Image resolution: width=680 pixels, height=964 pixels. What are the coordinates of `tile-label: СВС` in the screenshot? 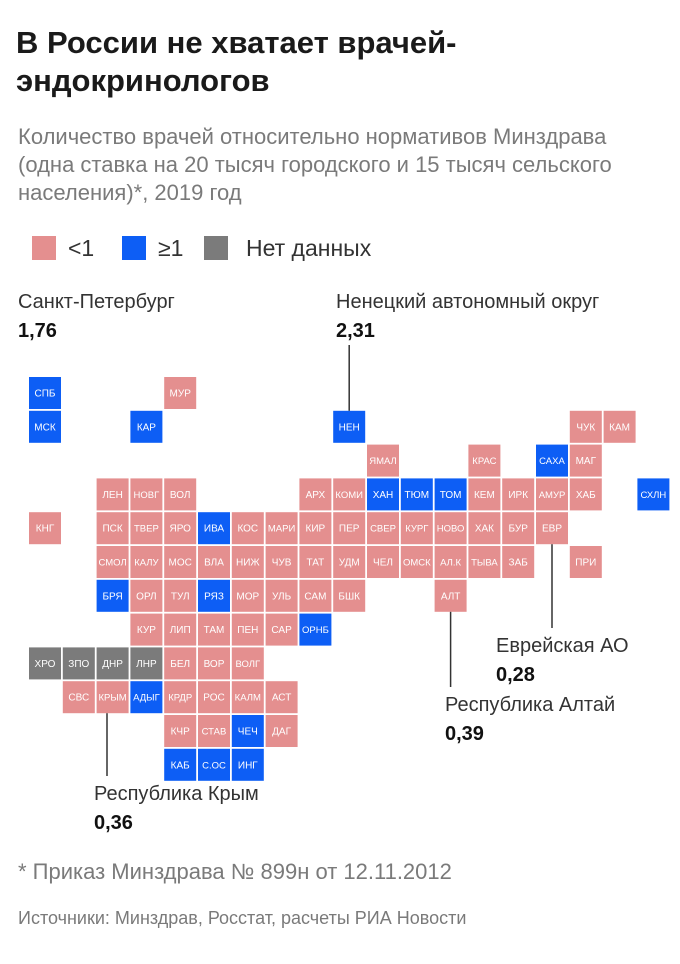 It's located at (78, 698).